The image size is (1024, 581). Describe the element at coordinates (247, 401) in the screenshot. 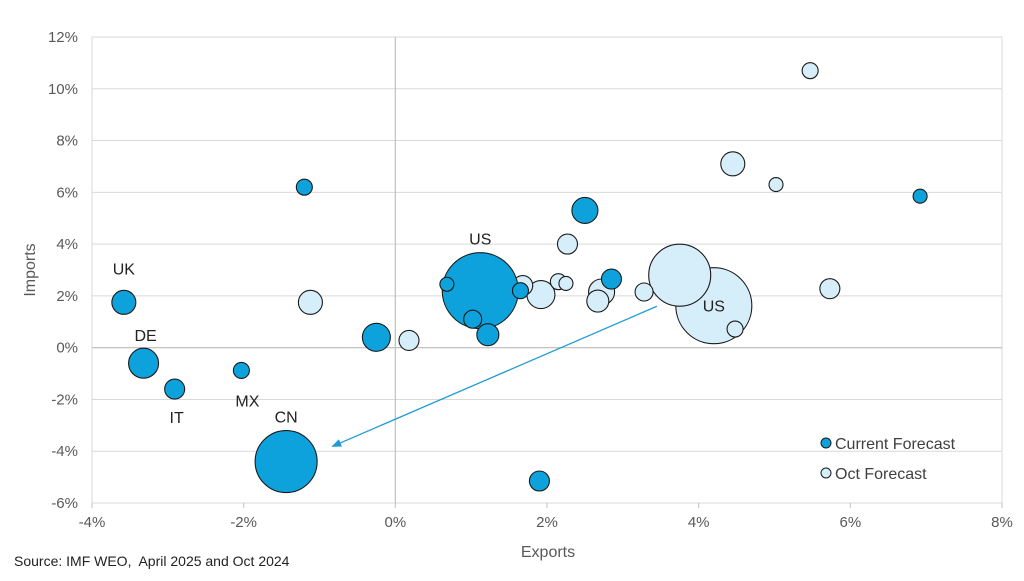

I see `point-label-mx: MX` at that location.